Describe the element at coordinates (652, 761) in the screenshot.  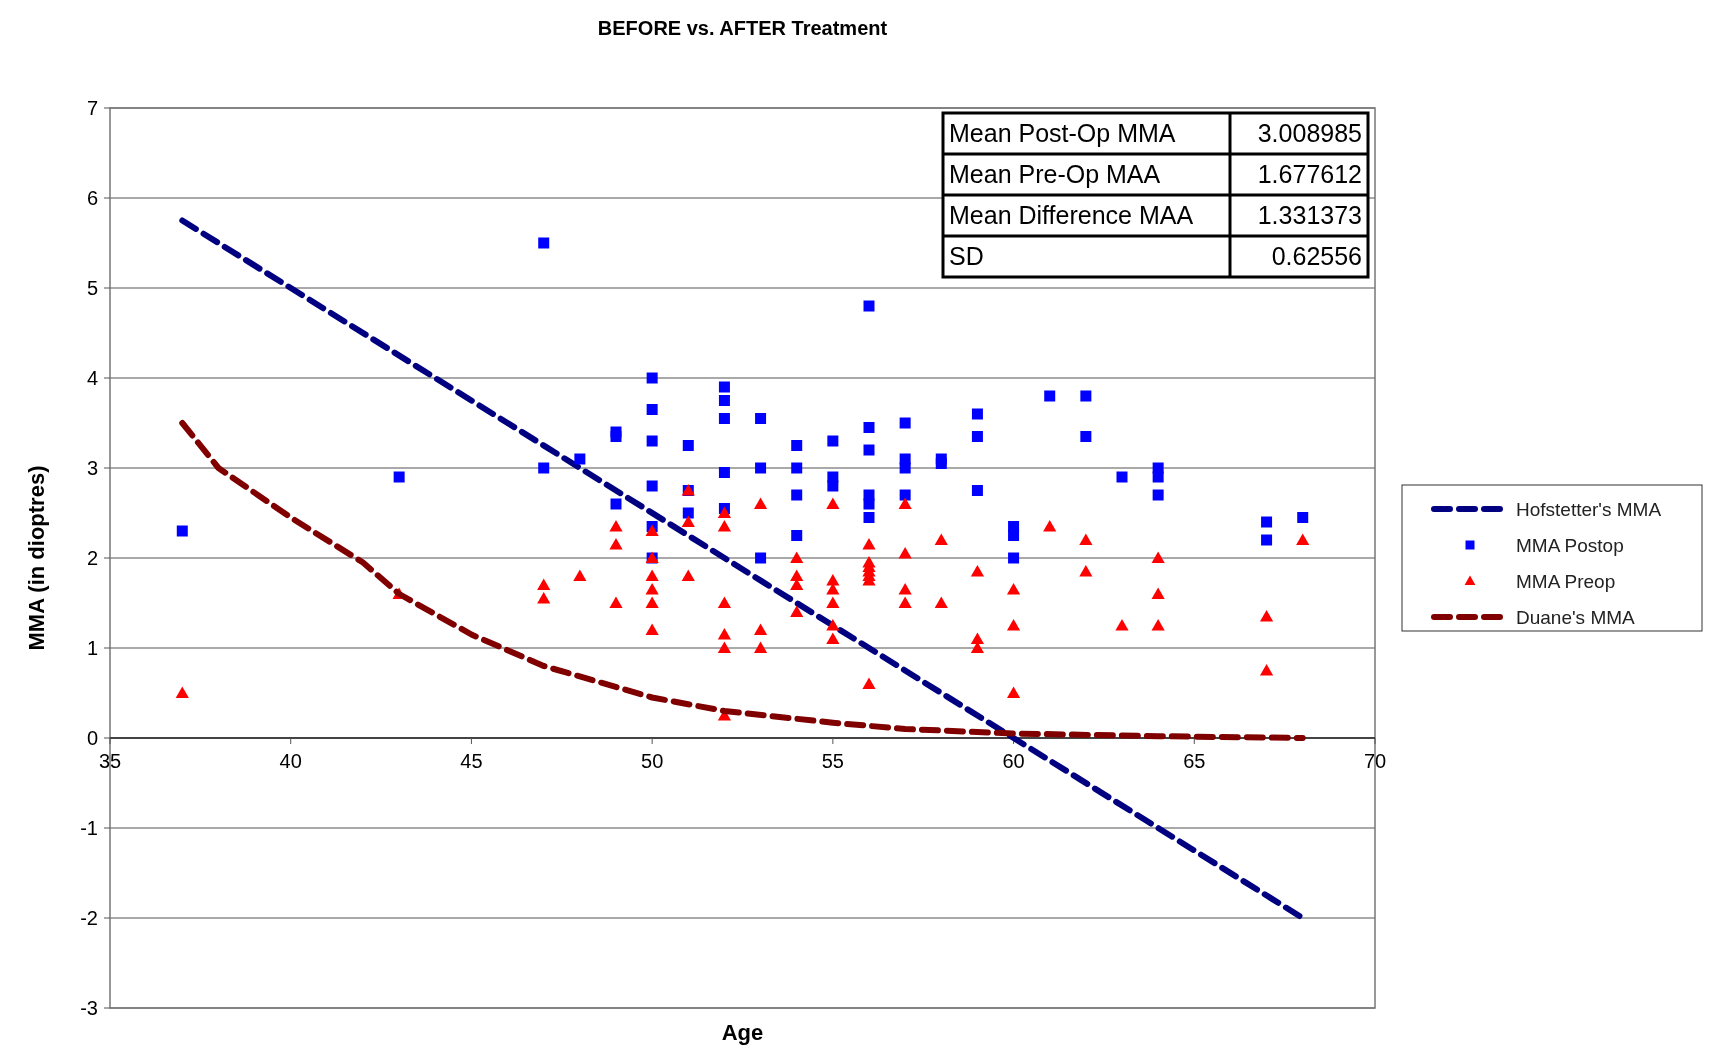
I see `x-tick-label: 50` at that location.